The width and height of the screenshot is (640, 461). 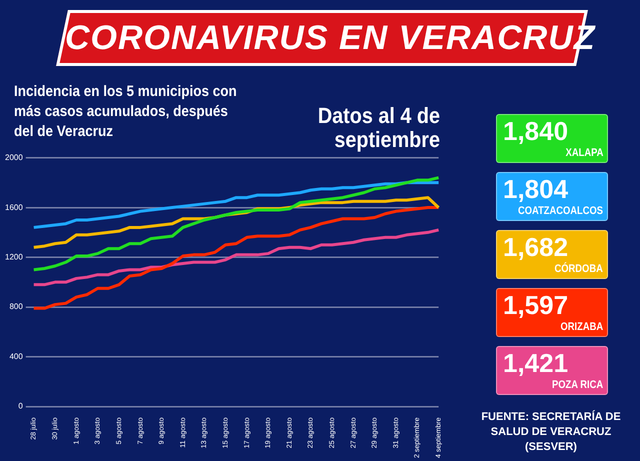 I want to click on text: 1,804, so click(x=535, y=189).